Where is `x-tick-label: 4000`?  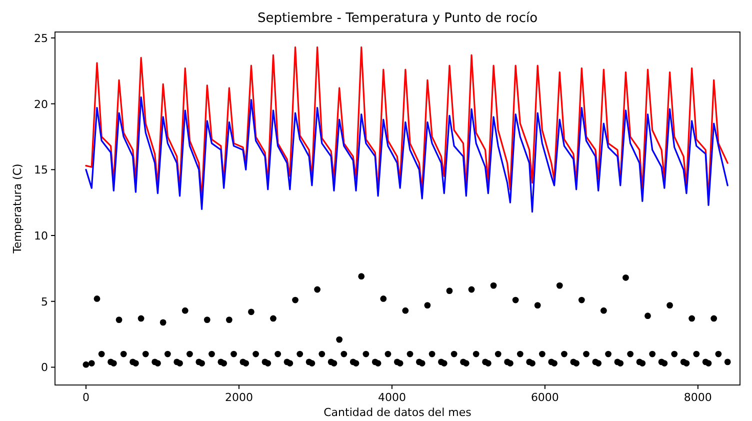 x-tick-label: 4000 is located at coordinates (392, 397).